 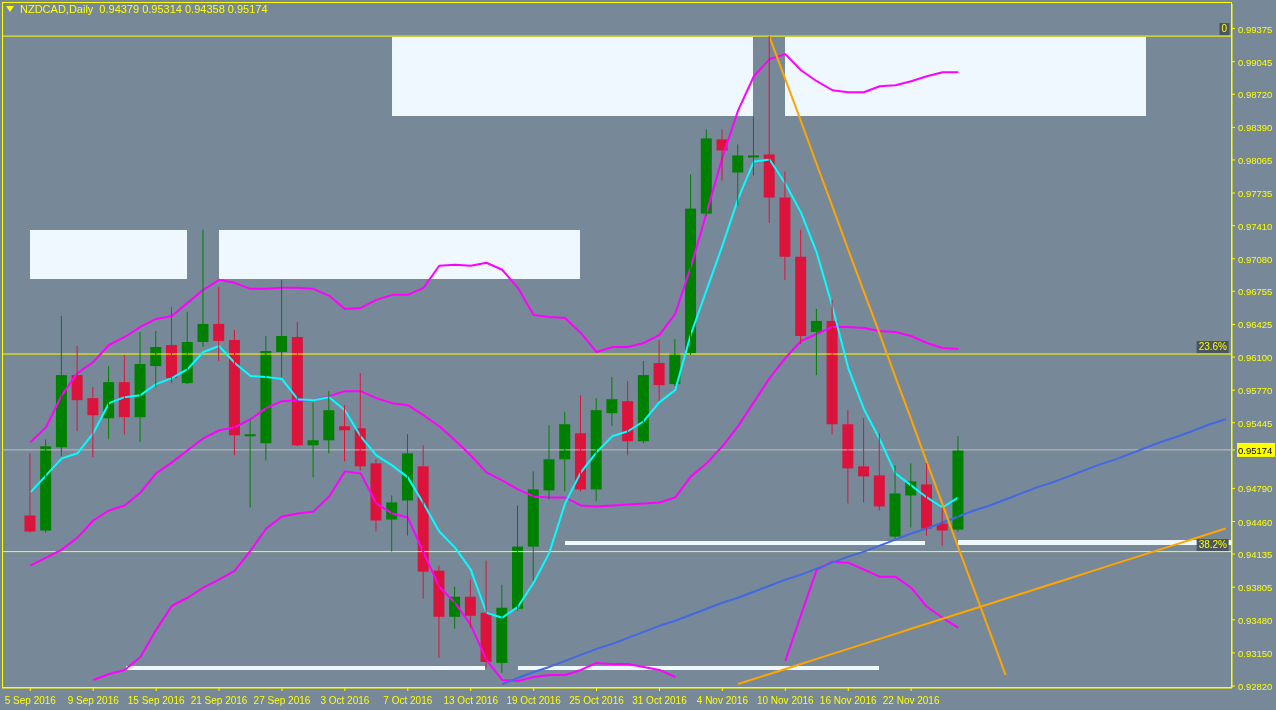 I want to click on y-tick-label: 0.92820, so click(x=1255, y=686).